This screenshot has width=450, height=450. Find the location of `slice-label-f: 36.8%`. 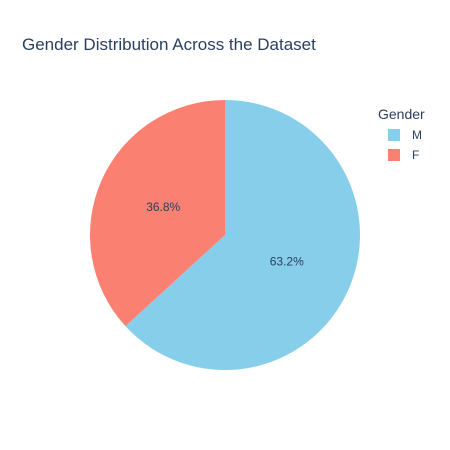

slice-label-f: 36.8% is located at coordinates (163, 207).